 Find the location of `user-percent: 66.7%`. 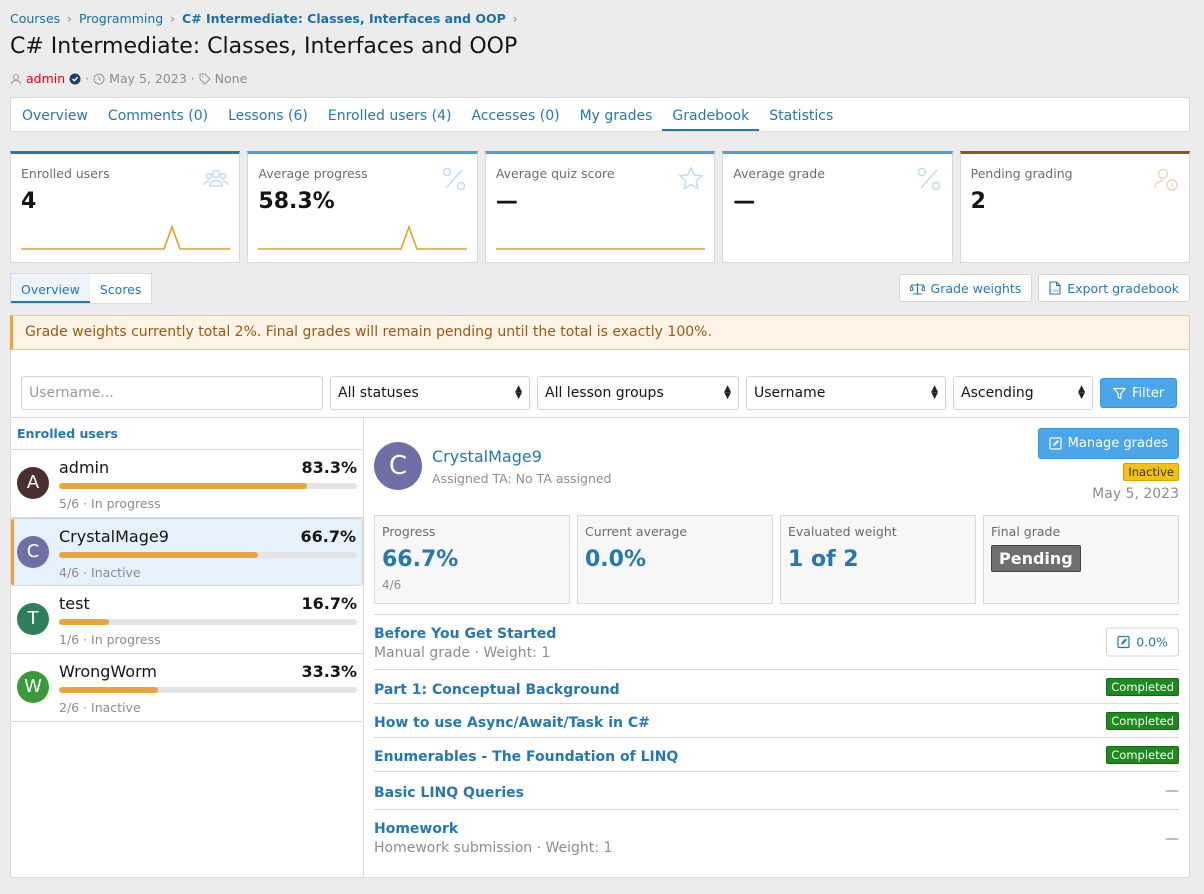

user-percent: 66.7% is located at coordinates (328, 536).